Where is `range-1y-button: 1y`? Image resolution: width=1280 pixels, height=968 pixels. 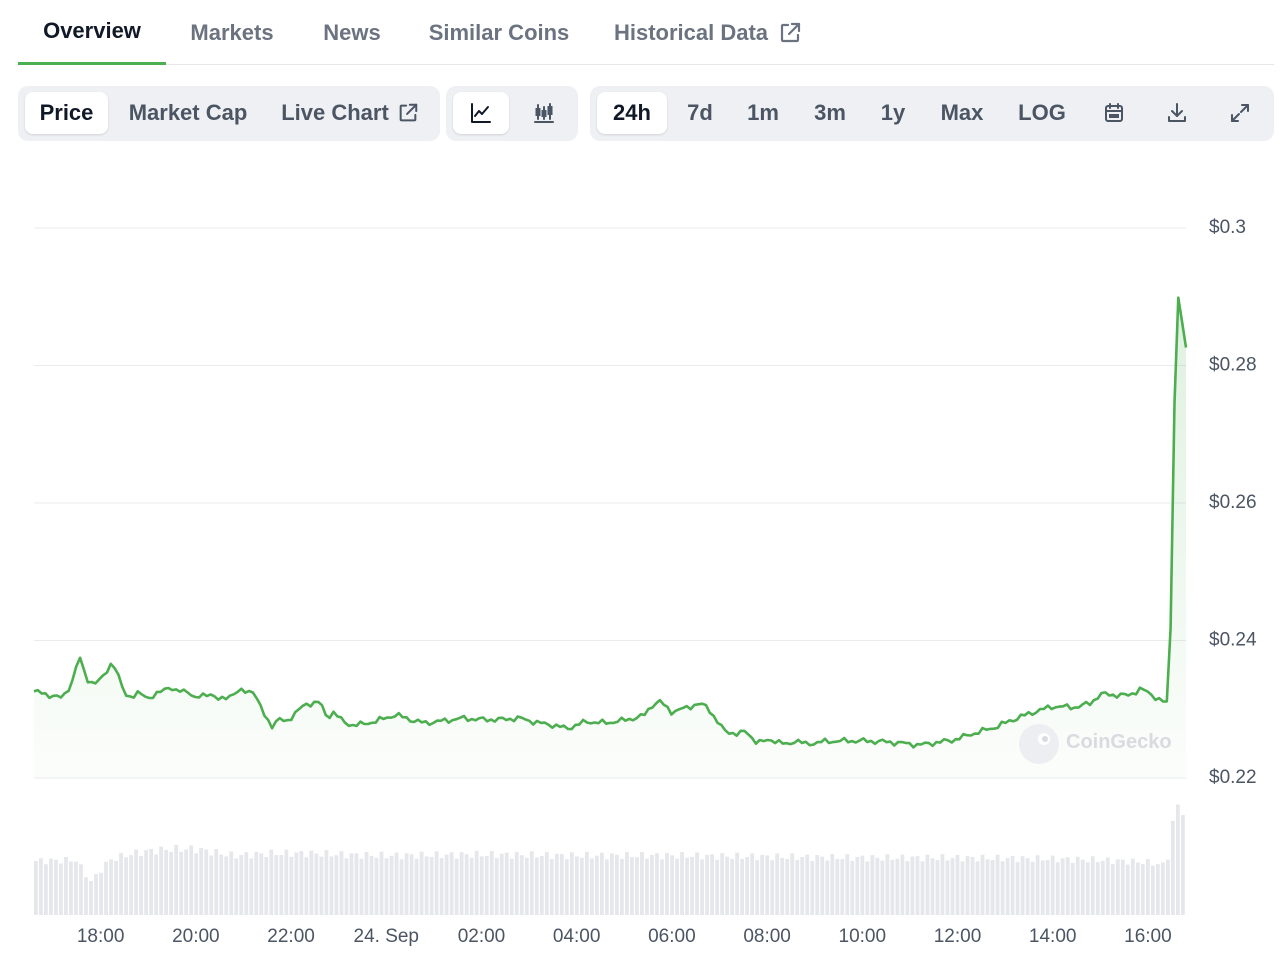
range-1y-button: 1y is located at coordinates (893, 113).